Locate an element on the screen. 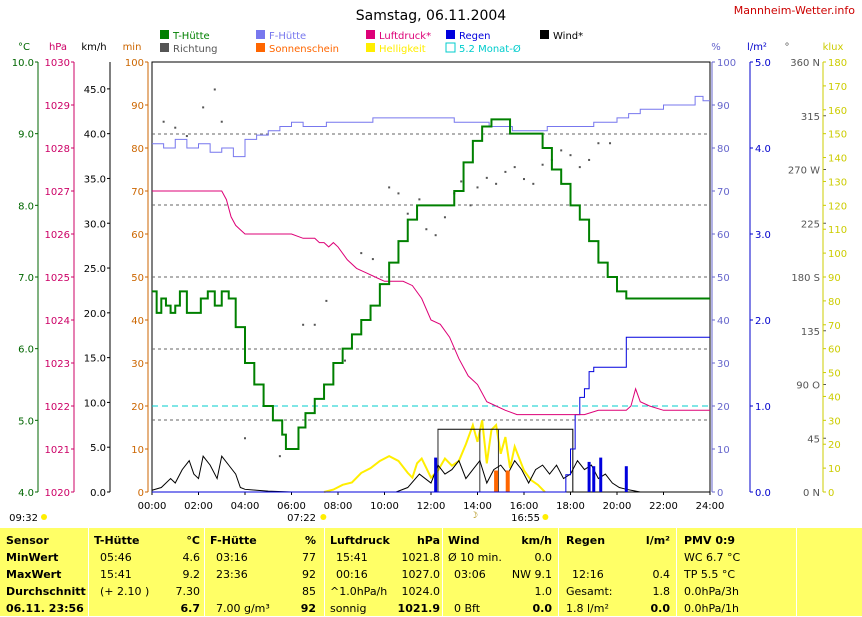 This screenshot has height=617, width=862. lm2-axis-tick-label: 2.0 is located at coordinates (763, 321).